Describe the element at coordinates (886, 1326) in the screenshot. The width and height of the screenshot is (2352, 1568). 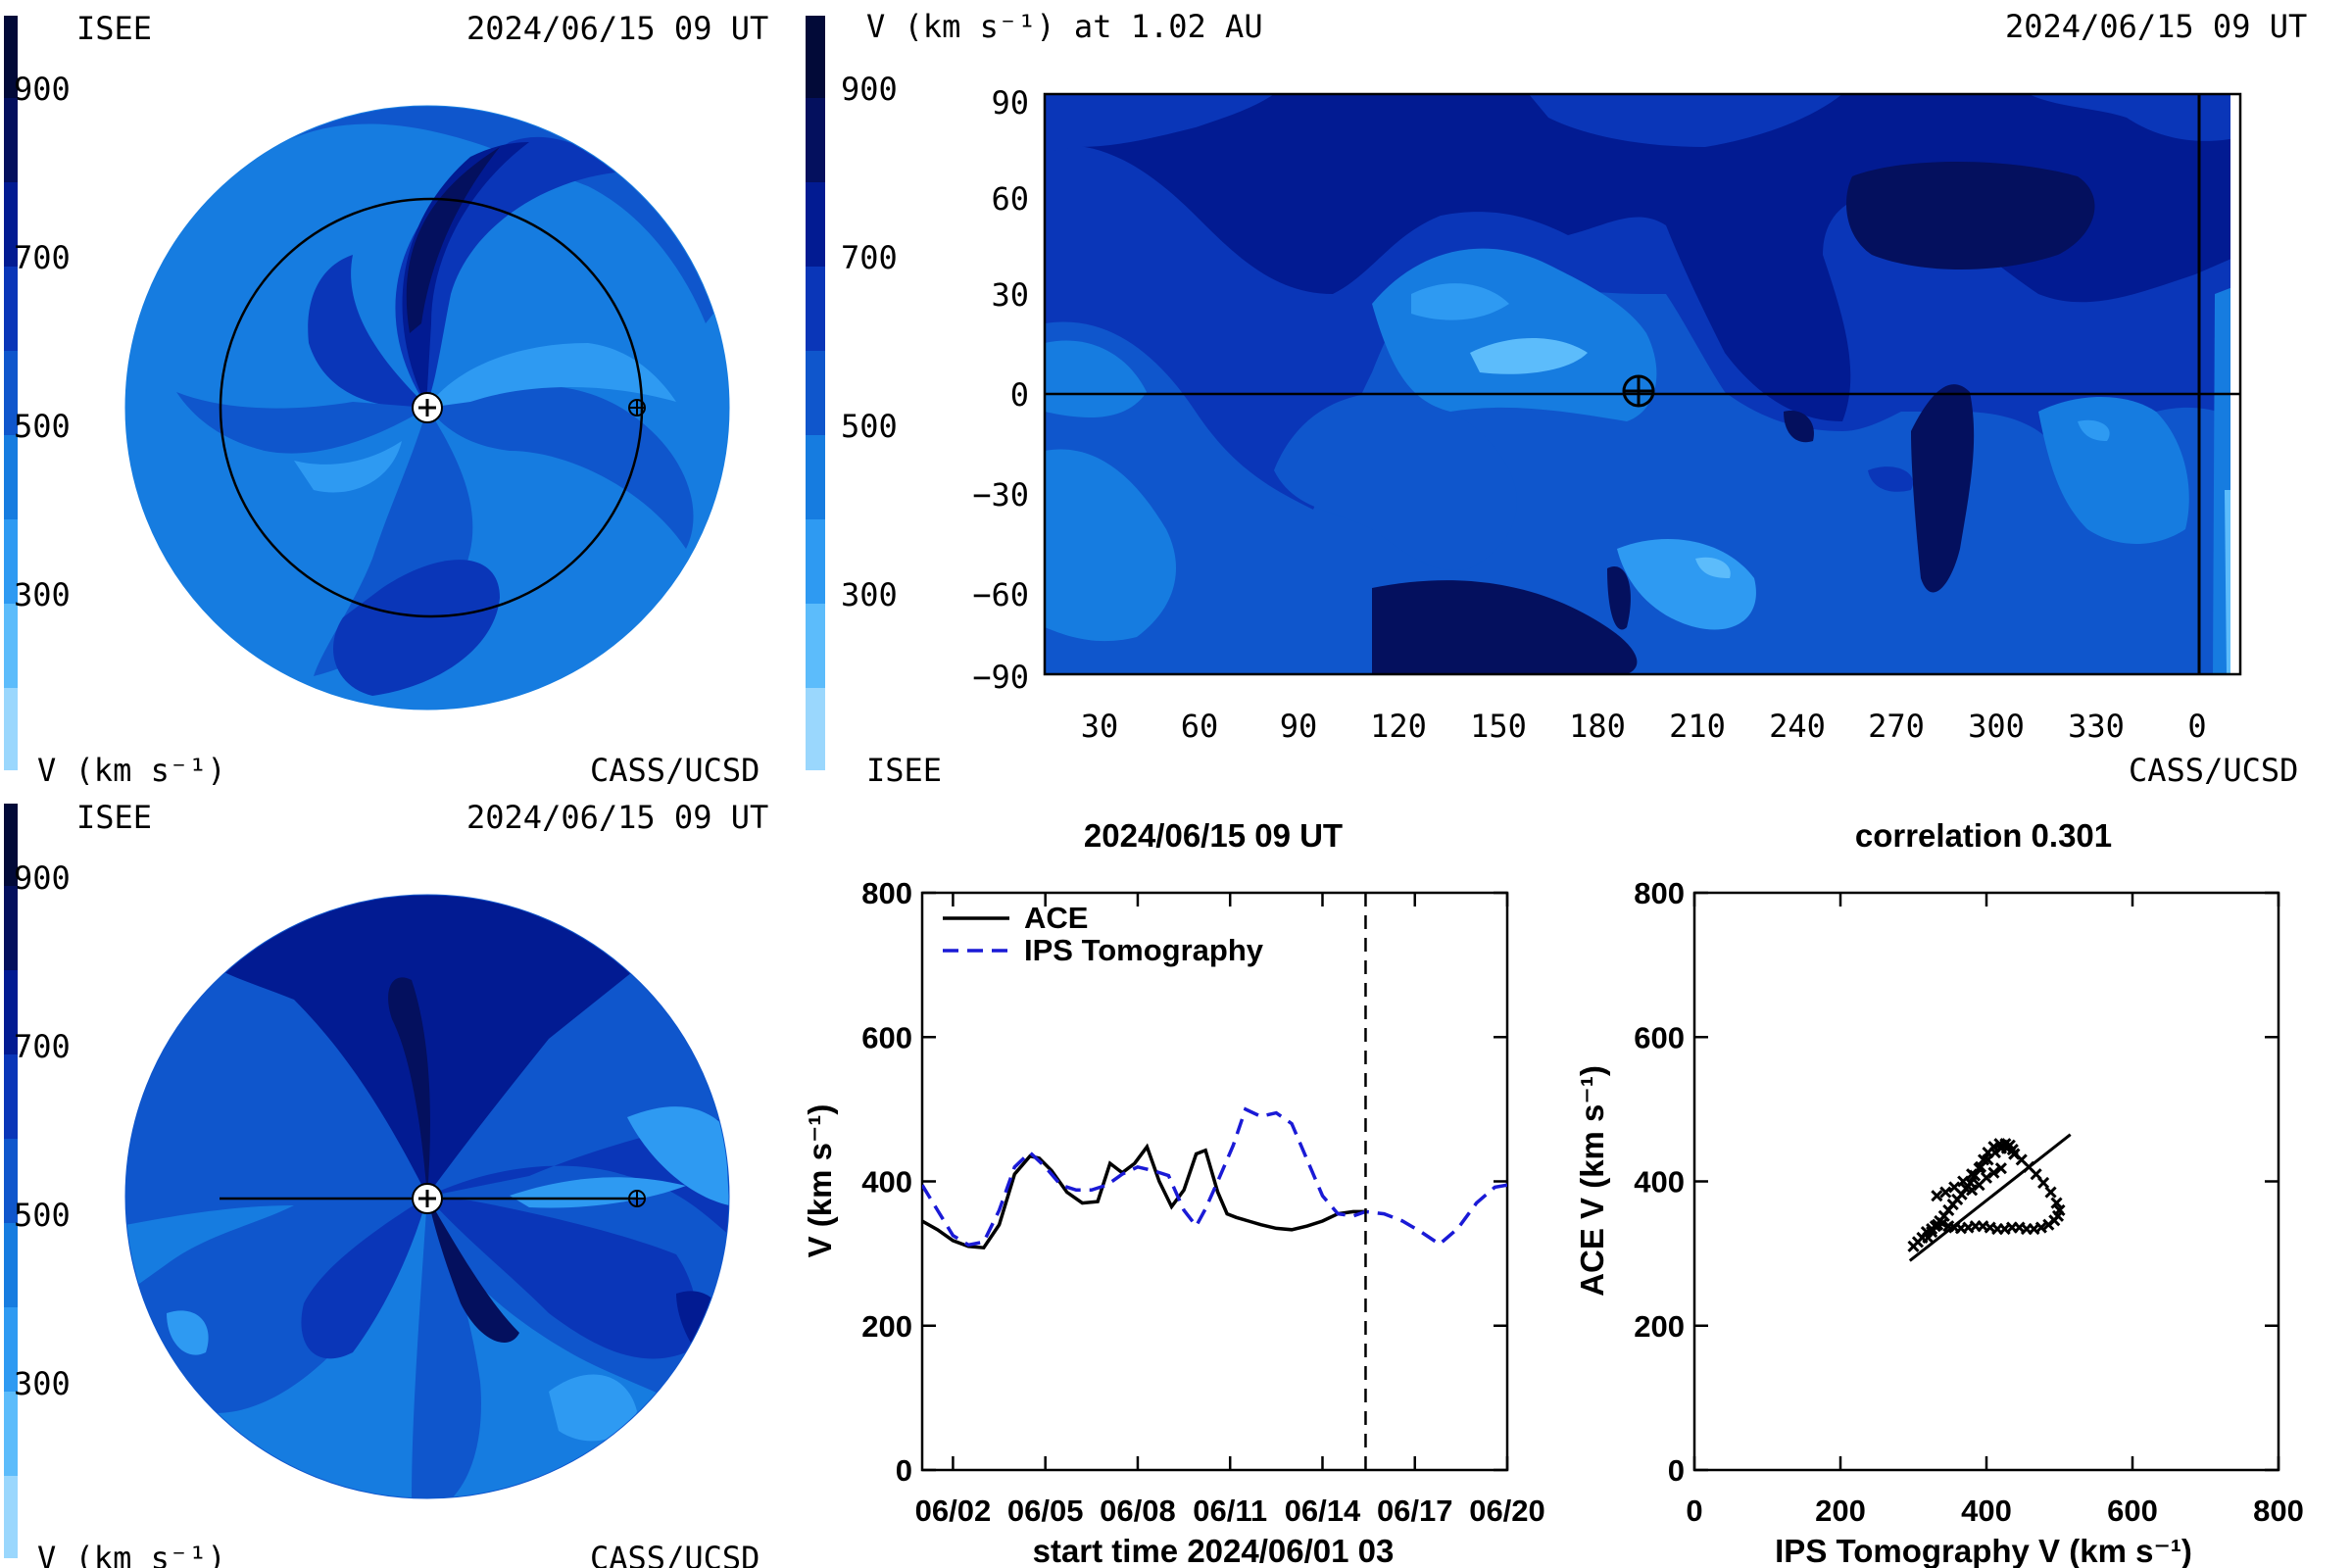
I see `y-tick-label: 200` at that location.